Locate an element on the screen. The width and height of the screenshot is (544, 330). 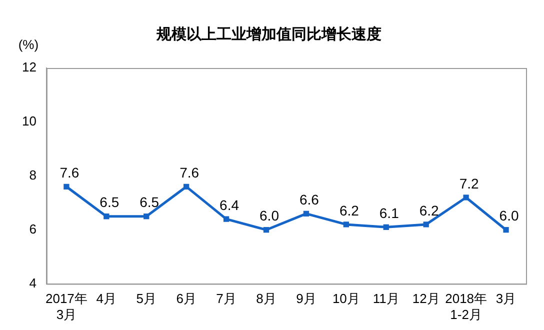
x-tick-label: 10月 is located at coordinates (346, 298).